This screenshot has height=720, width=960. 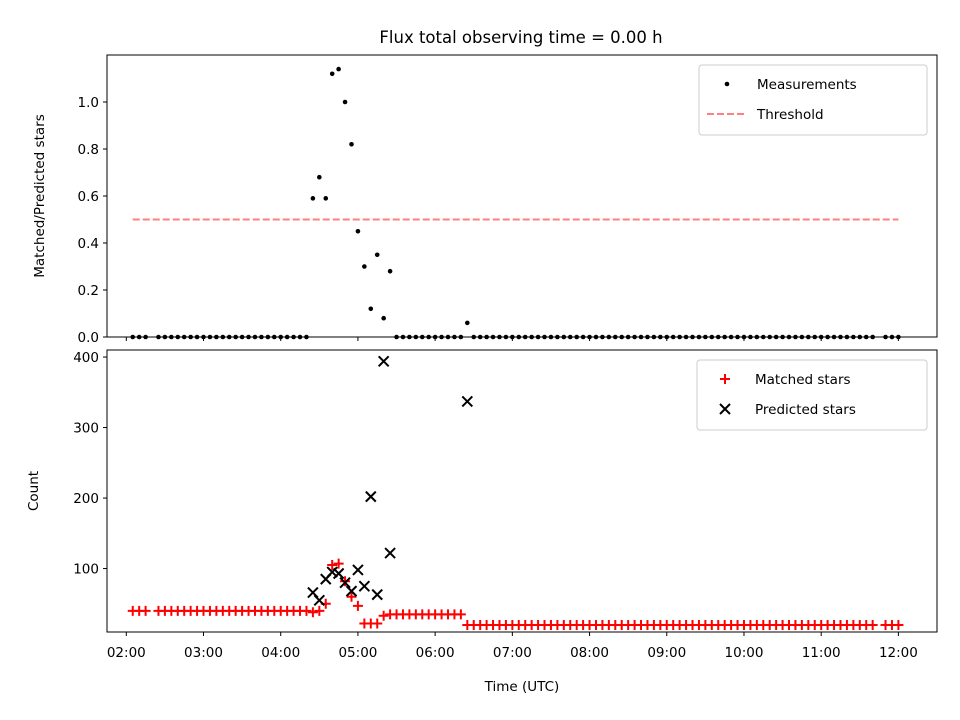 What do you see at coordinates (357, 653) in the screenshot?
I see `x-tick-label: 05:00` at bounding box center [357, 653].